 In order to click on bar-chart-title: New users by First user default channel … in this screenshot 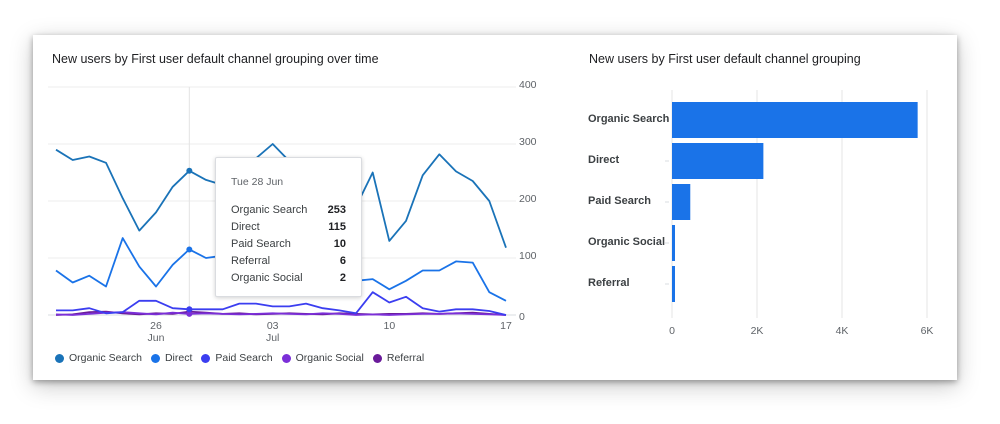, I will do `click(725, 59)`.